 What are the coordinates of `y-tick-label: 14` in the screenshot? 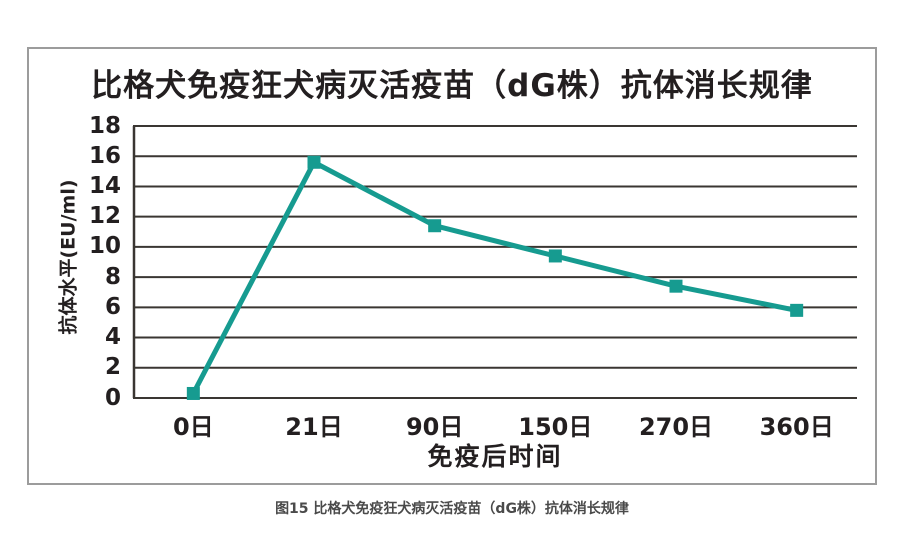 It's located at (104, 185).